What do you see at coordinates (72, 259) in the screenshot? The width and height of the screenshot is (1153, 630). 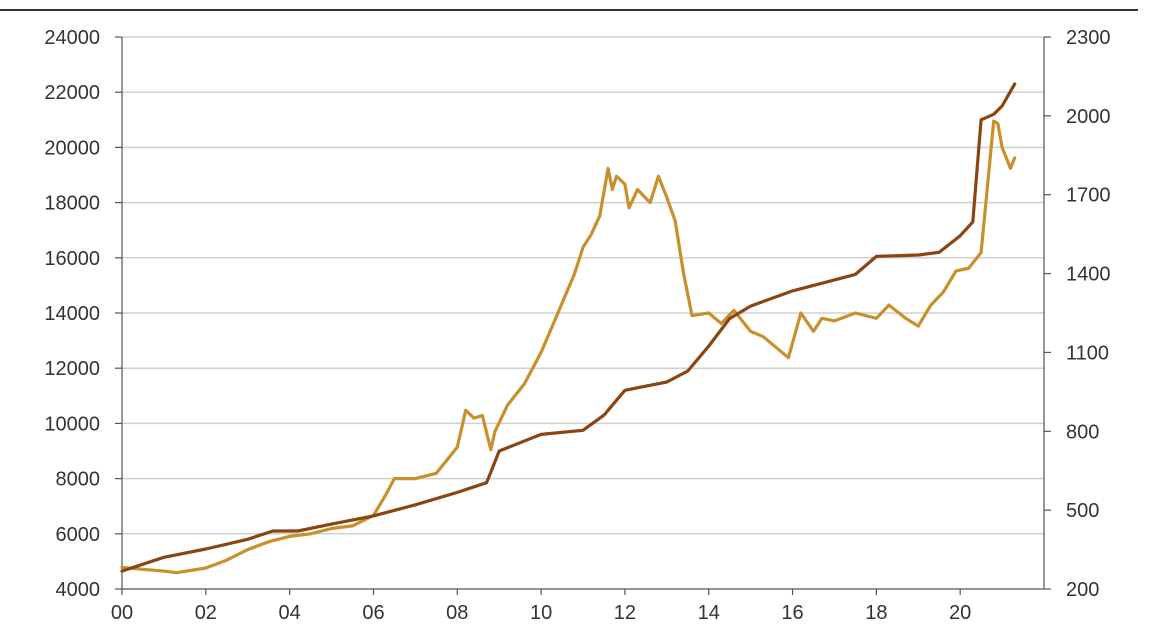 I see `left-tick-label: 16000` at bounding box center [72, 259].